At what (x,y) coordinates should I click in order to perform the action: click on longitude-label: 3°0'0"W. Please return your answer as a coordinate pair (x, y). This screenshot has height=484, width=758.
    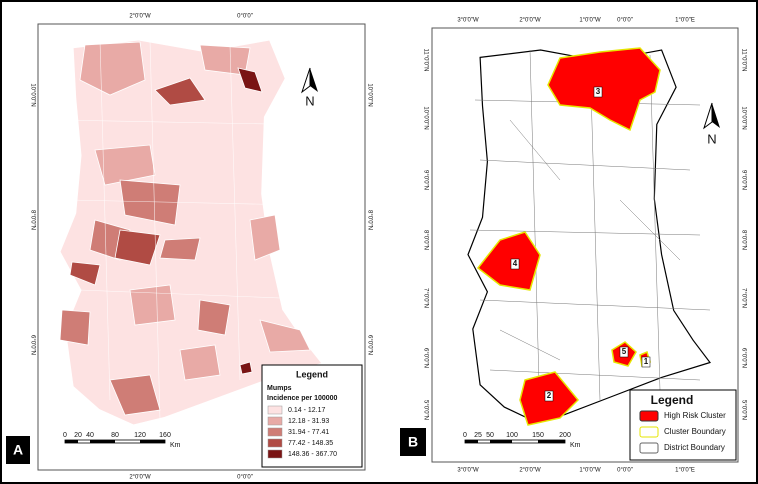
    Looking at the image, I should click on (468, 471).